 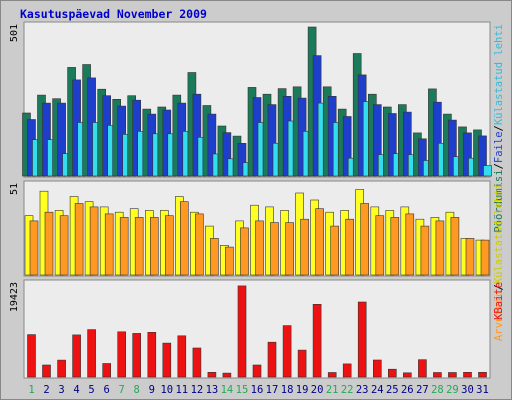 What do you see at coordinates (31, 390) in the screenshot?
I see `x-tick-label: 1` at bounding box center [31, 390].